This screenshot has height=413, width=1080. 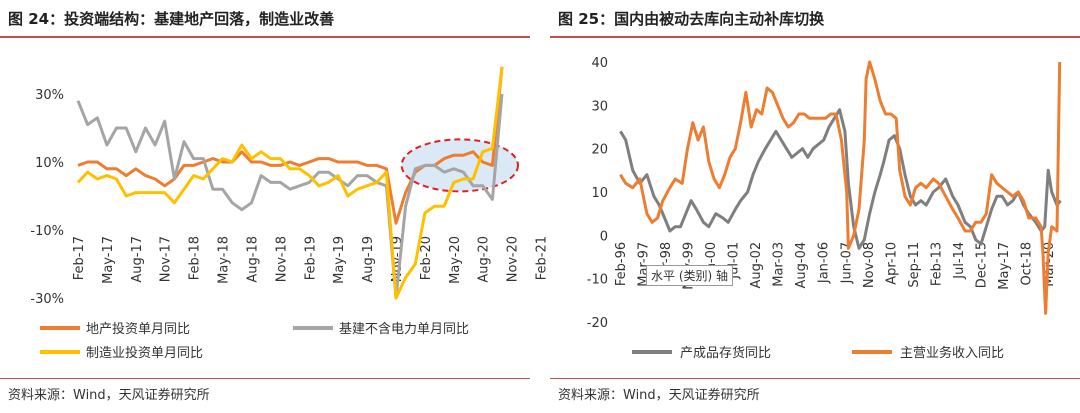 I want to click on x-tick-label: Aug-18, so click(x=252, y=259).